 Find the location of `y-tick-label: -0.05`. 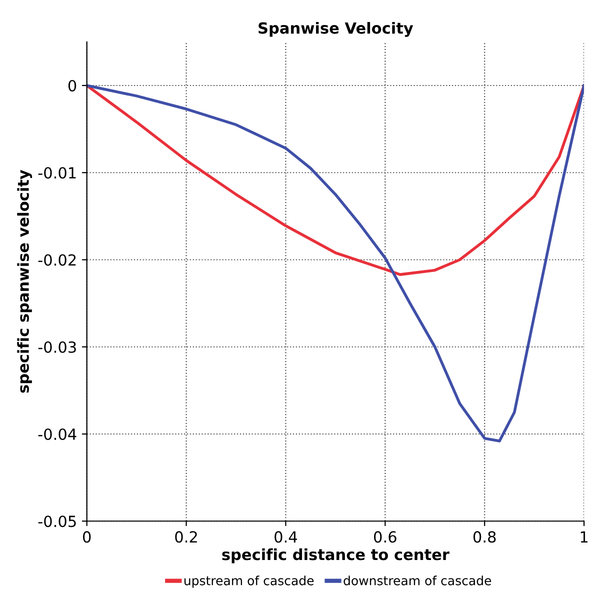

y-tick-label: -0.05 is located at coordinates (57, 522).